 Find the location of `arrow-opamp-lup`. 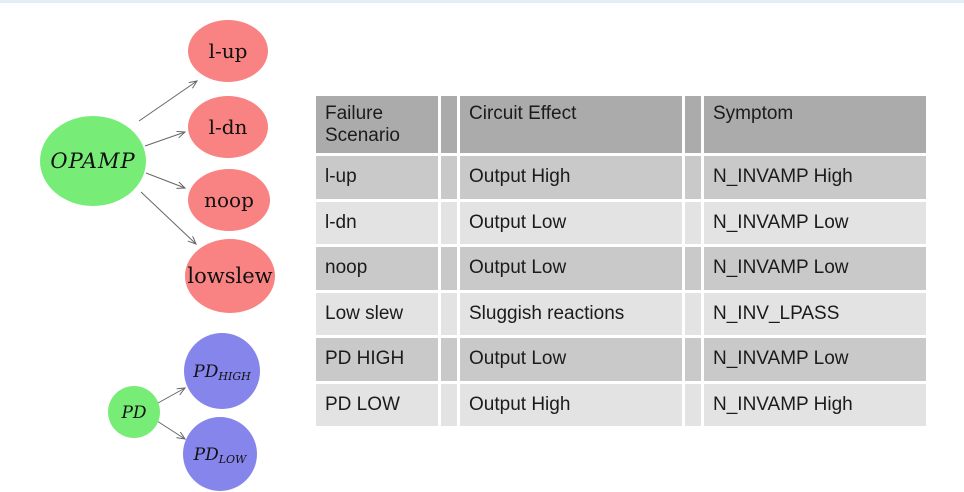

arrow-opamp-lup is located at coordinates (167, 101).